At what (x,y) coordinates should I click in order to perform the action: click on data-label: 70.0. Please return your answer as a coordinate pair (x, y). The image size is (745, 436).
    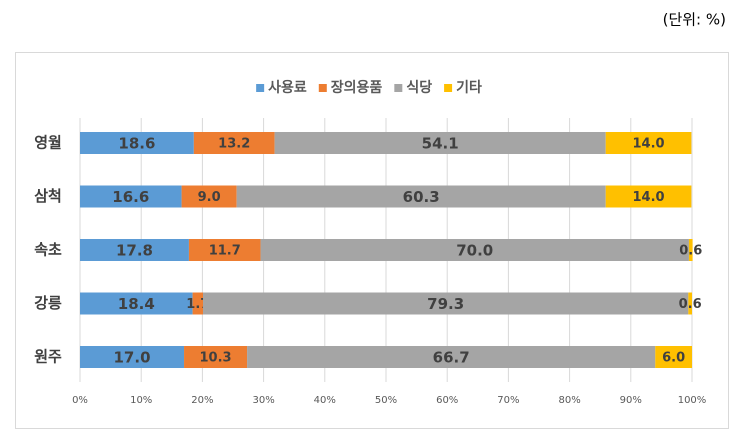
    Looking at the image, I should click on (474, 251).